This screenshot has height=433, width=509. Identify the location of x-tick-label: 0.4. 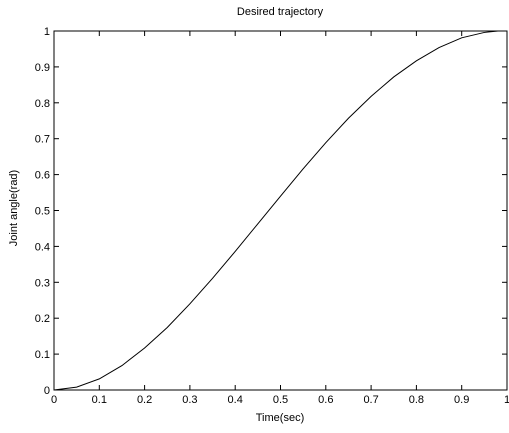
(235, 400).